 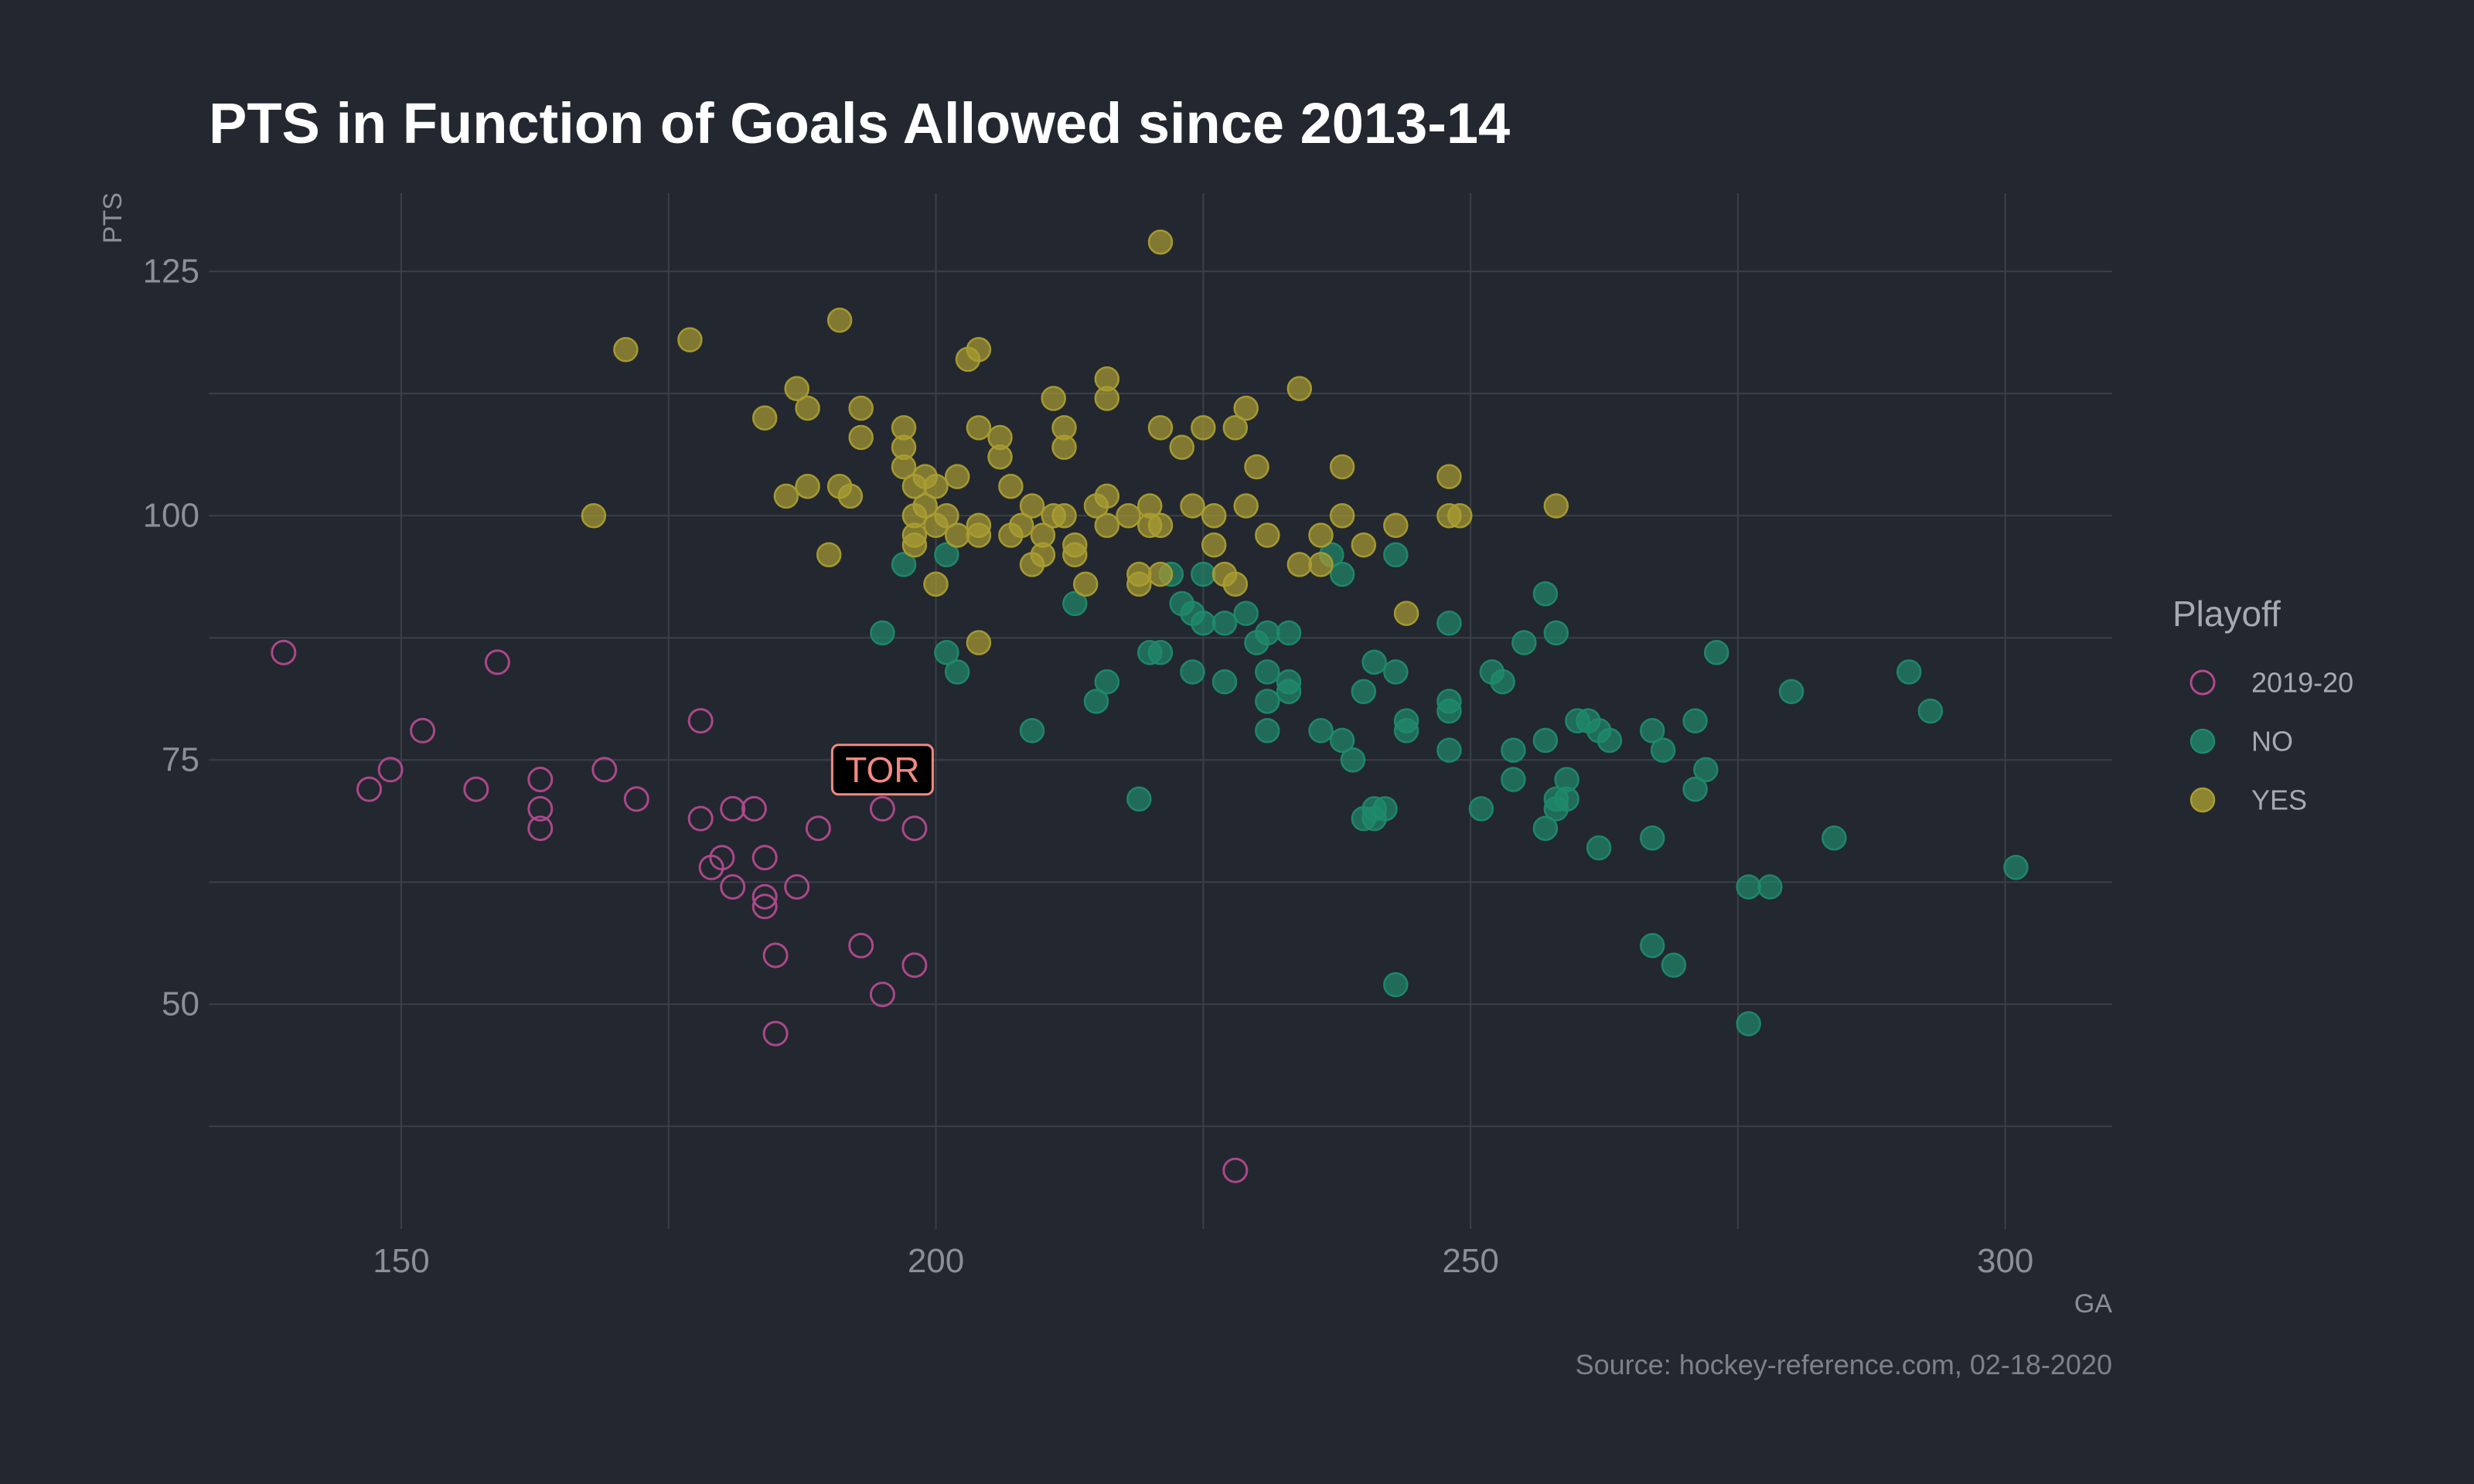 What do you see at coordinates (2005, 1261) in the screenshot?
I see `x-tick-label: 300` at bounding box center [2005, 1261].